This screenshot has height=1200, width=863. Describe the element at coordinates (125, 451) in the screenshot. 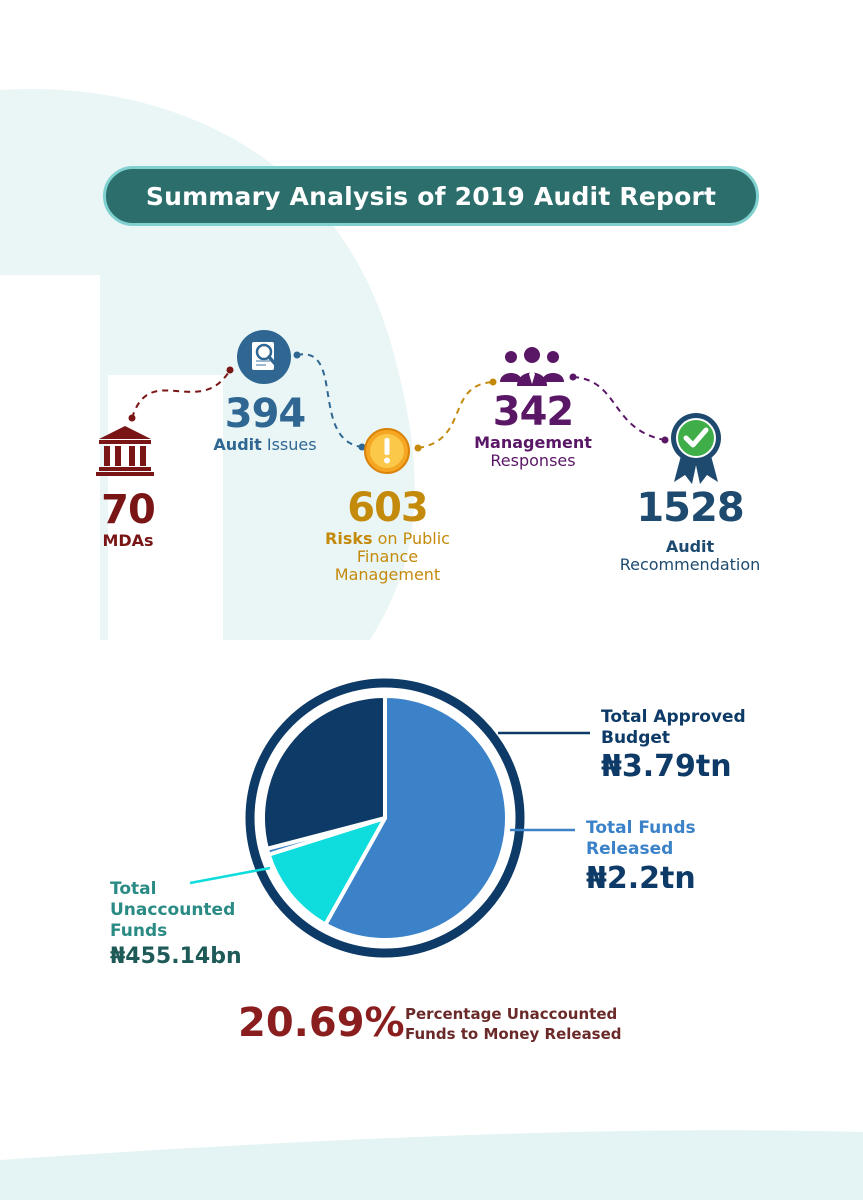

I see `government-building-icon` at that location.